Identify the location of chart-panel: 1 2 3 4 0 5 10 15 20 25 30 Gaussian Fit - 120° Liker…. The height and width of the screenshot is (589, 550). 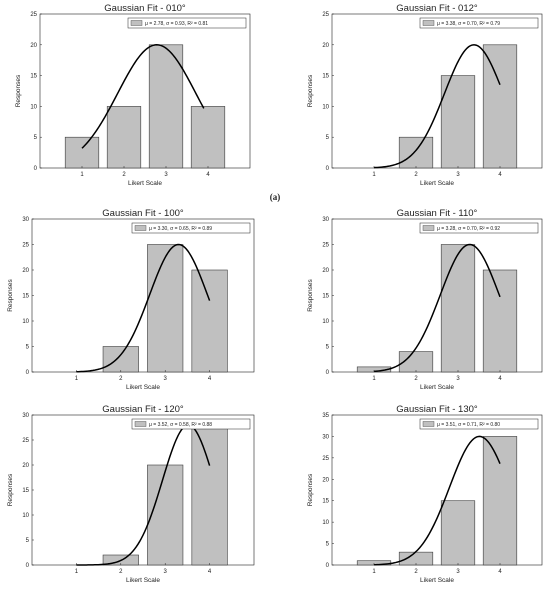
(131, 494).